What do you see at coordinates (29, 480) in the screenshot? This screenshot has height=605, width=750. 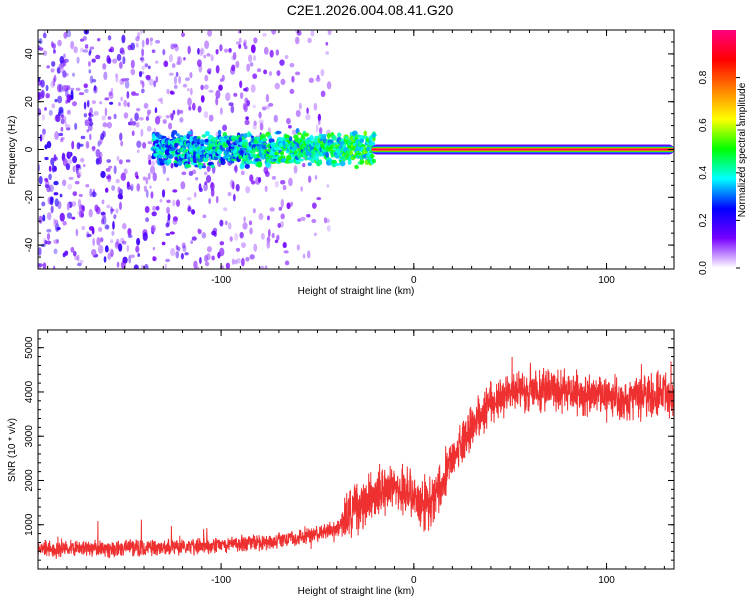 I see `y-tick-label: 2000` at bounding box center [29, 480].